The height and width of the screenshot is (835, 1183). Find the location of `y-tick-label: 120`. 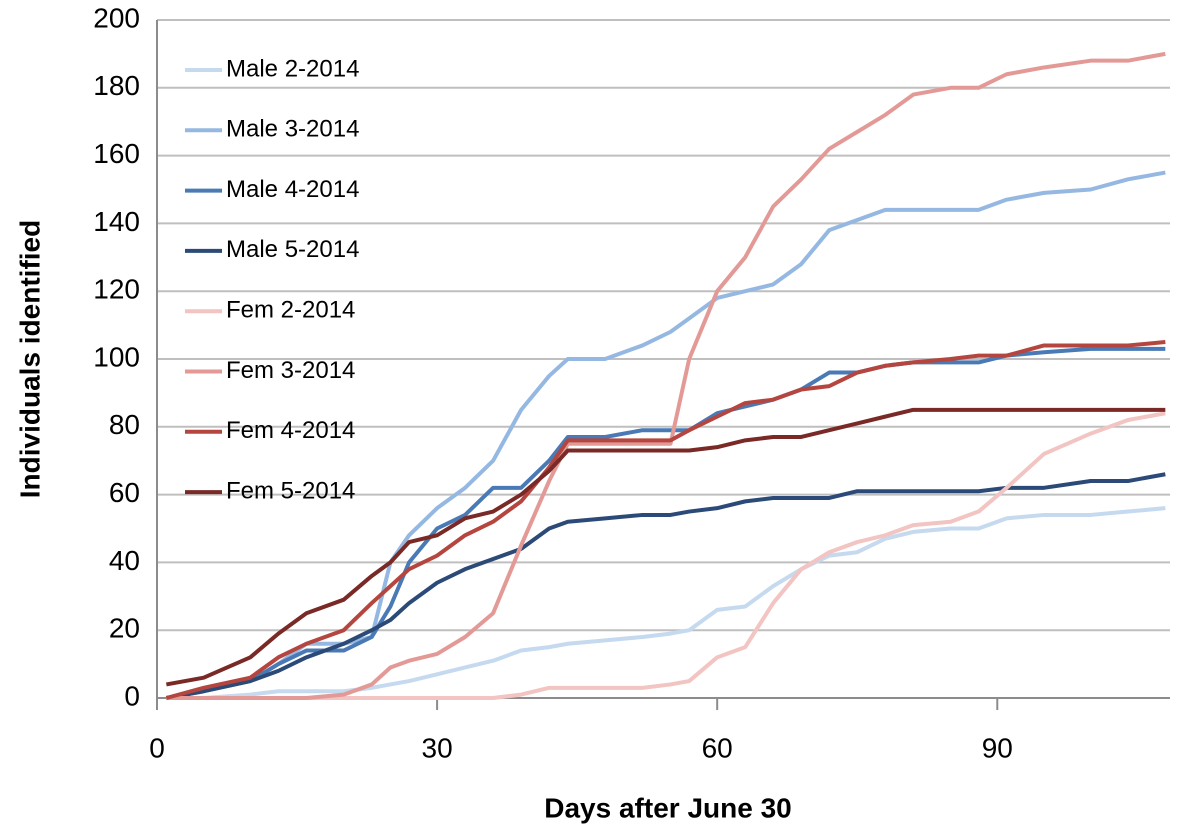

y-tick-label: 120 is located at coordinates (116, 289).